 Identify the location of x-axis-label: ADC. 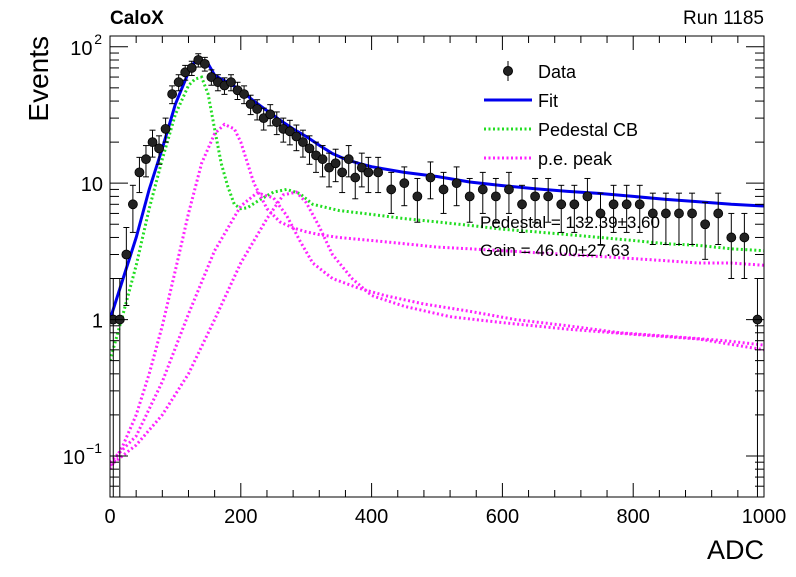
(735, 550).